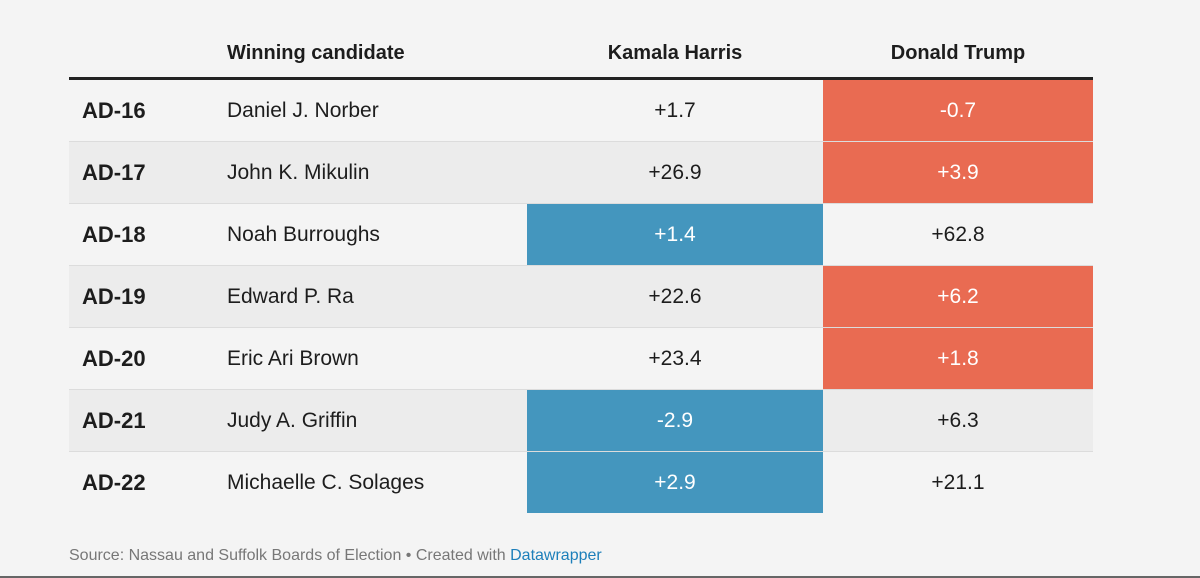  Describe the element at coordinates (675, 55) in the screenshot. I see `header-kamala-harris: Kamala Harris` at that location.